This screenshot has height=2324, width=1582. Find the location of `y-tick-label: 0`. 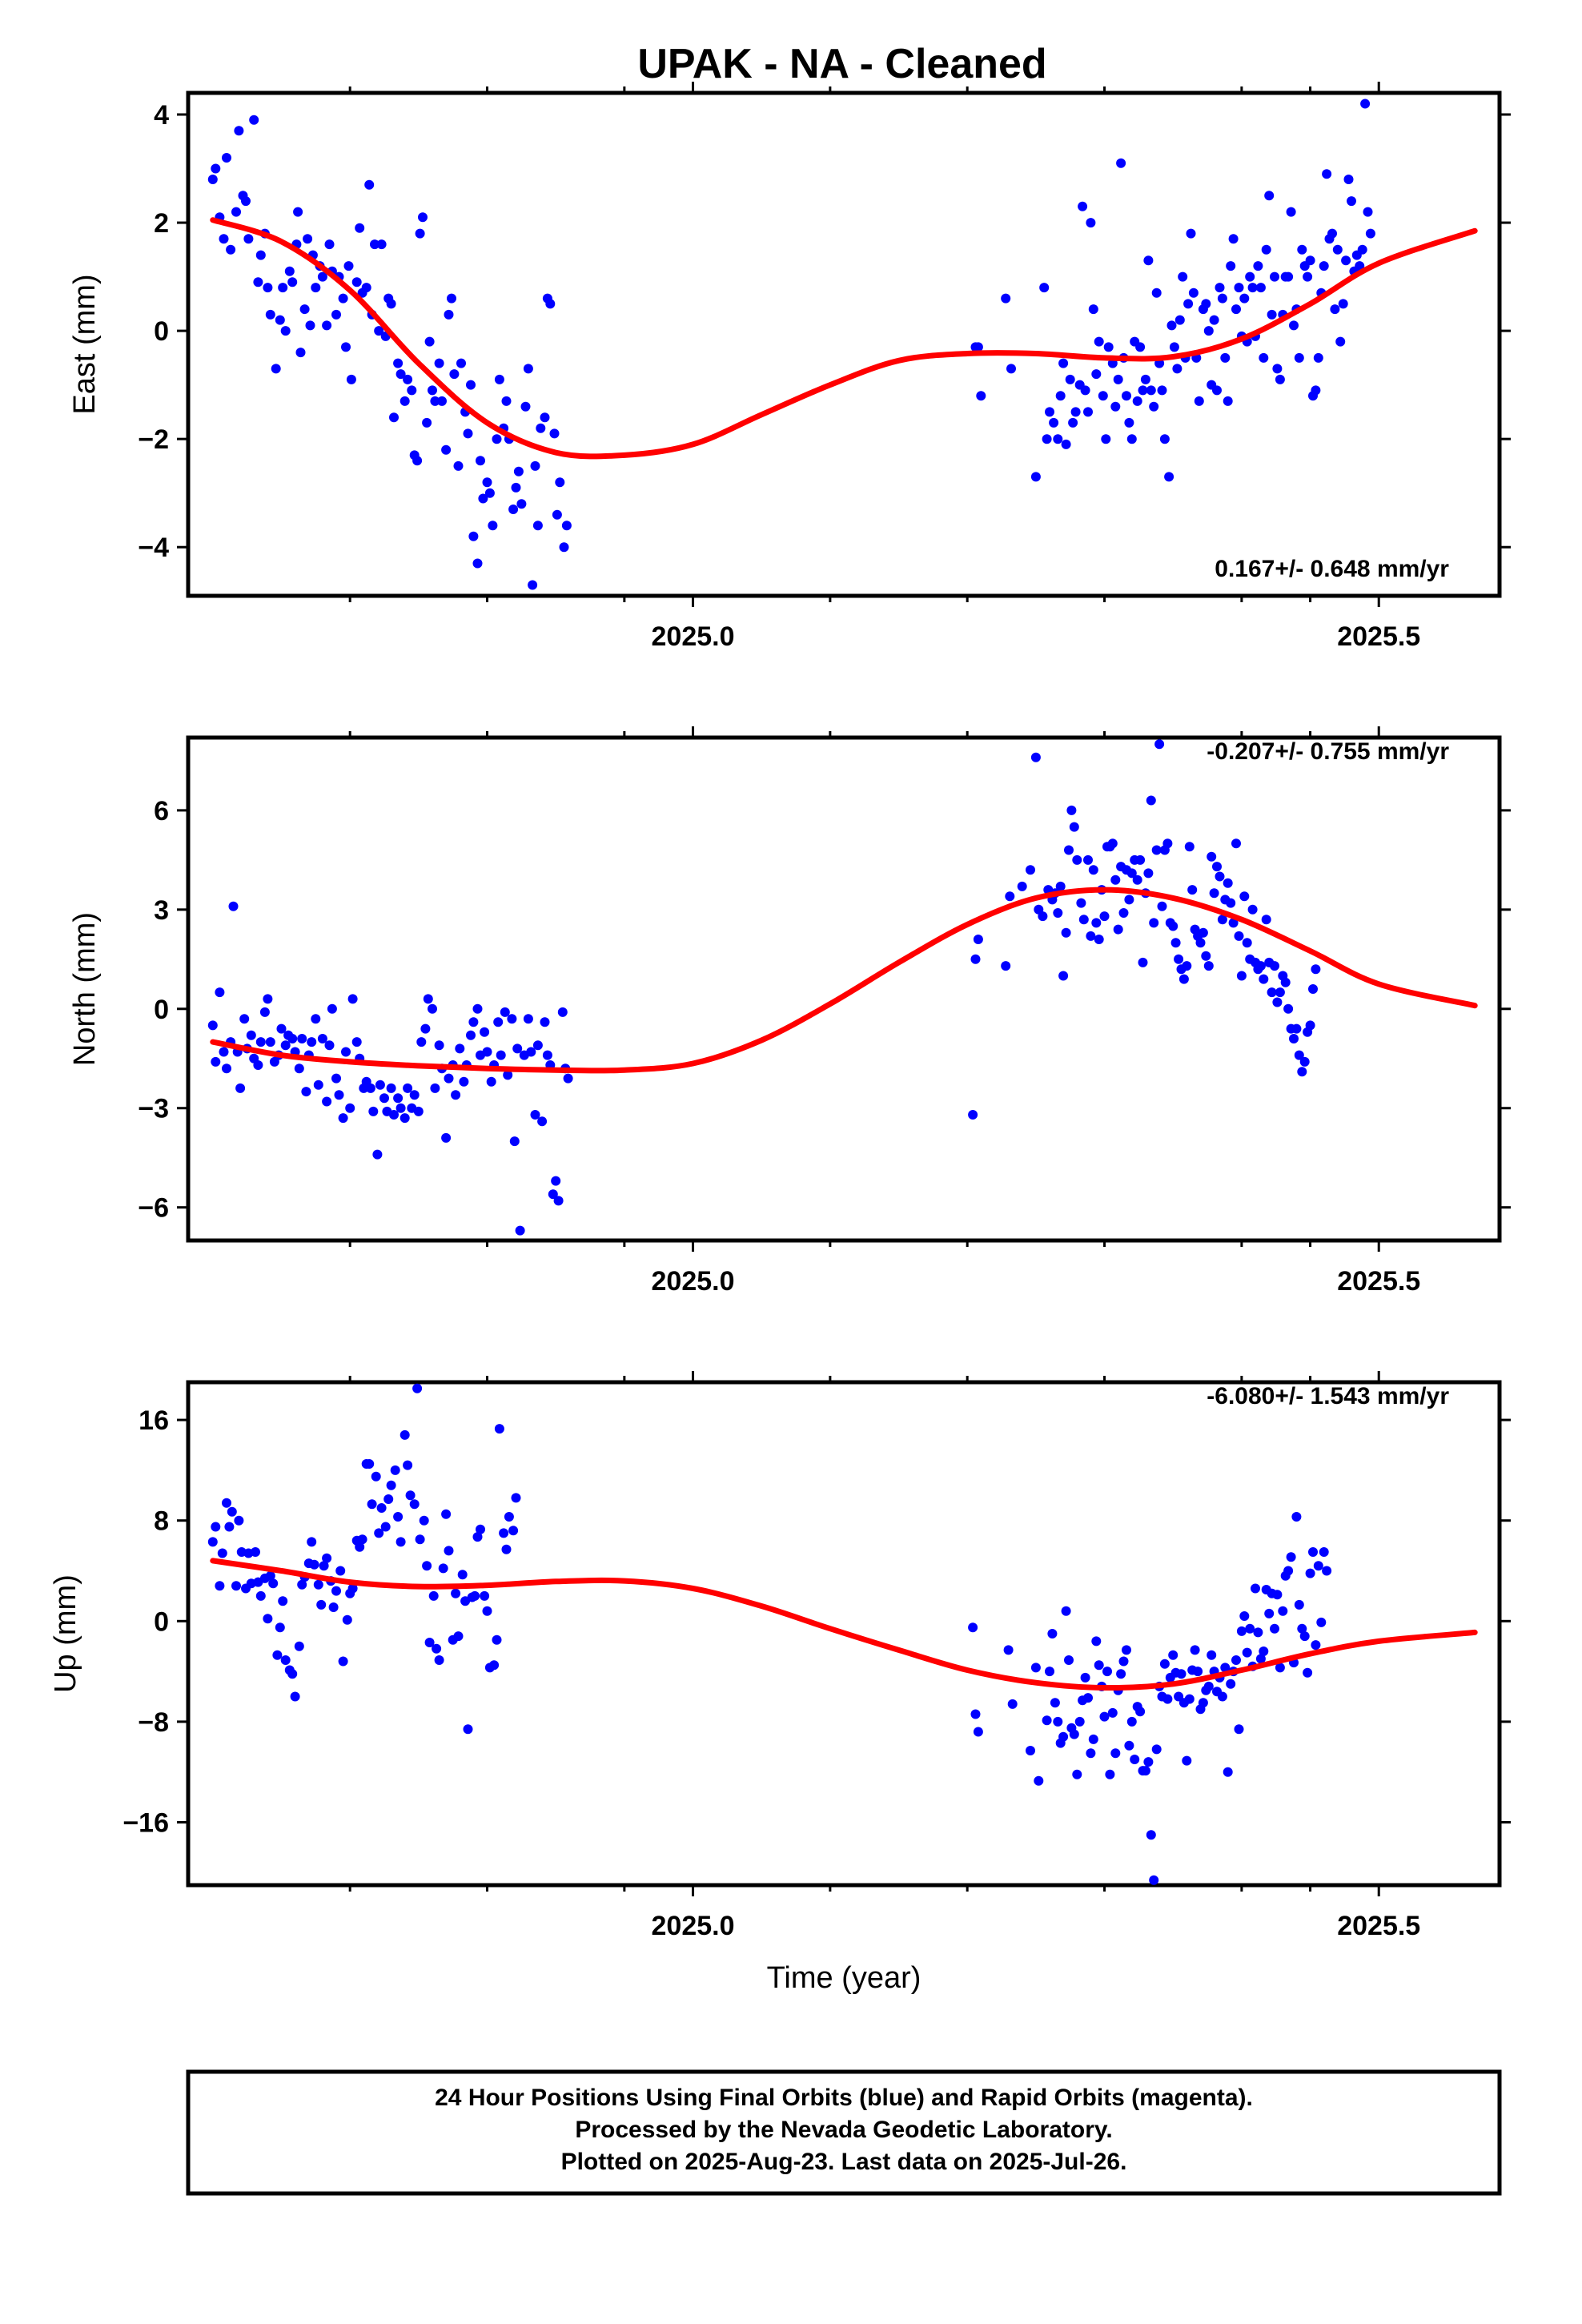

y-tick-label: 0 is located at coordinates (161, 1010).